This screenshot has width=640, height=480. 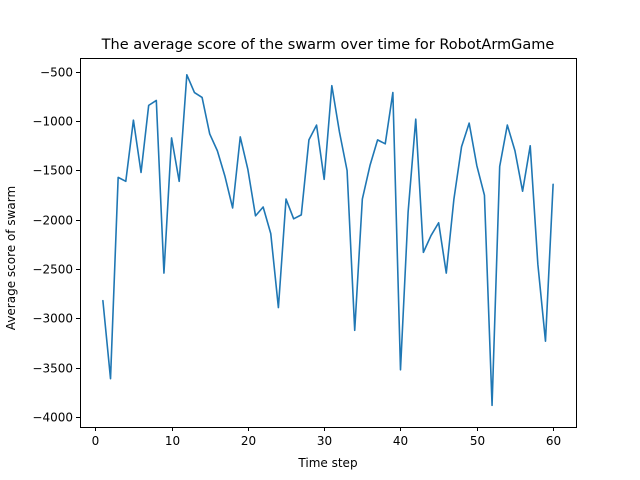 I want to click on y-tick-label: −1500, so click(x=52, y=171).